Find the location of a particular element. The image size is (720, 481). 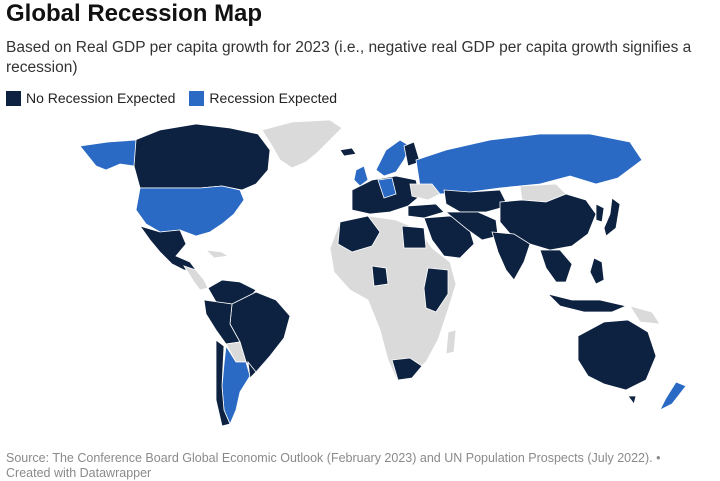

region-alaska is located at coordinates (108, 155).